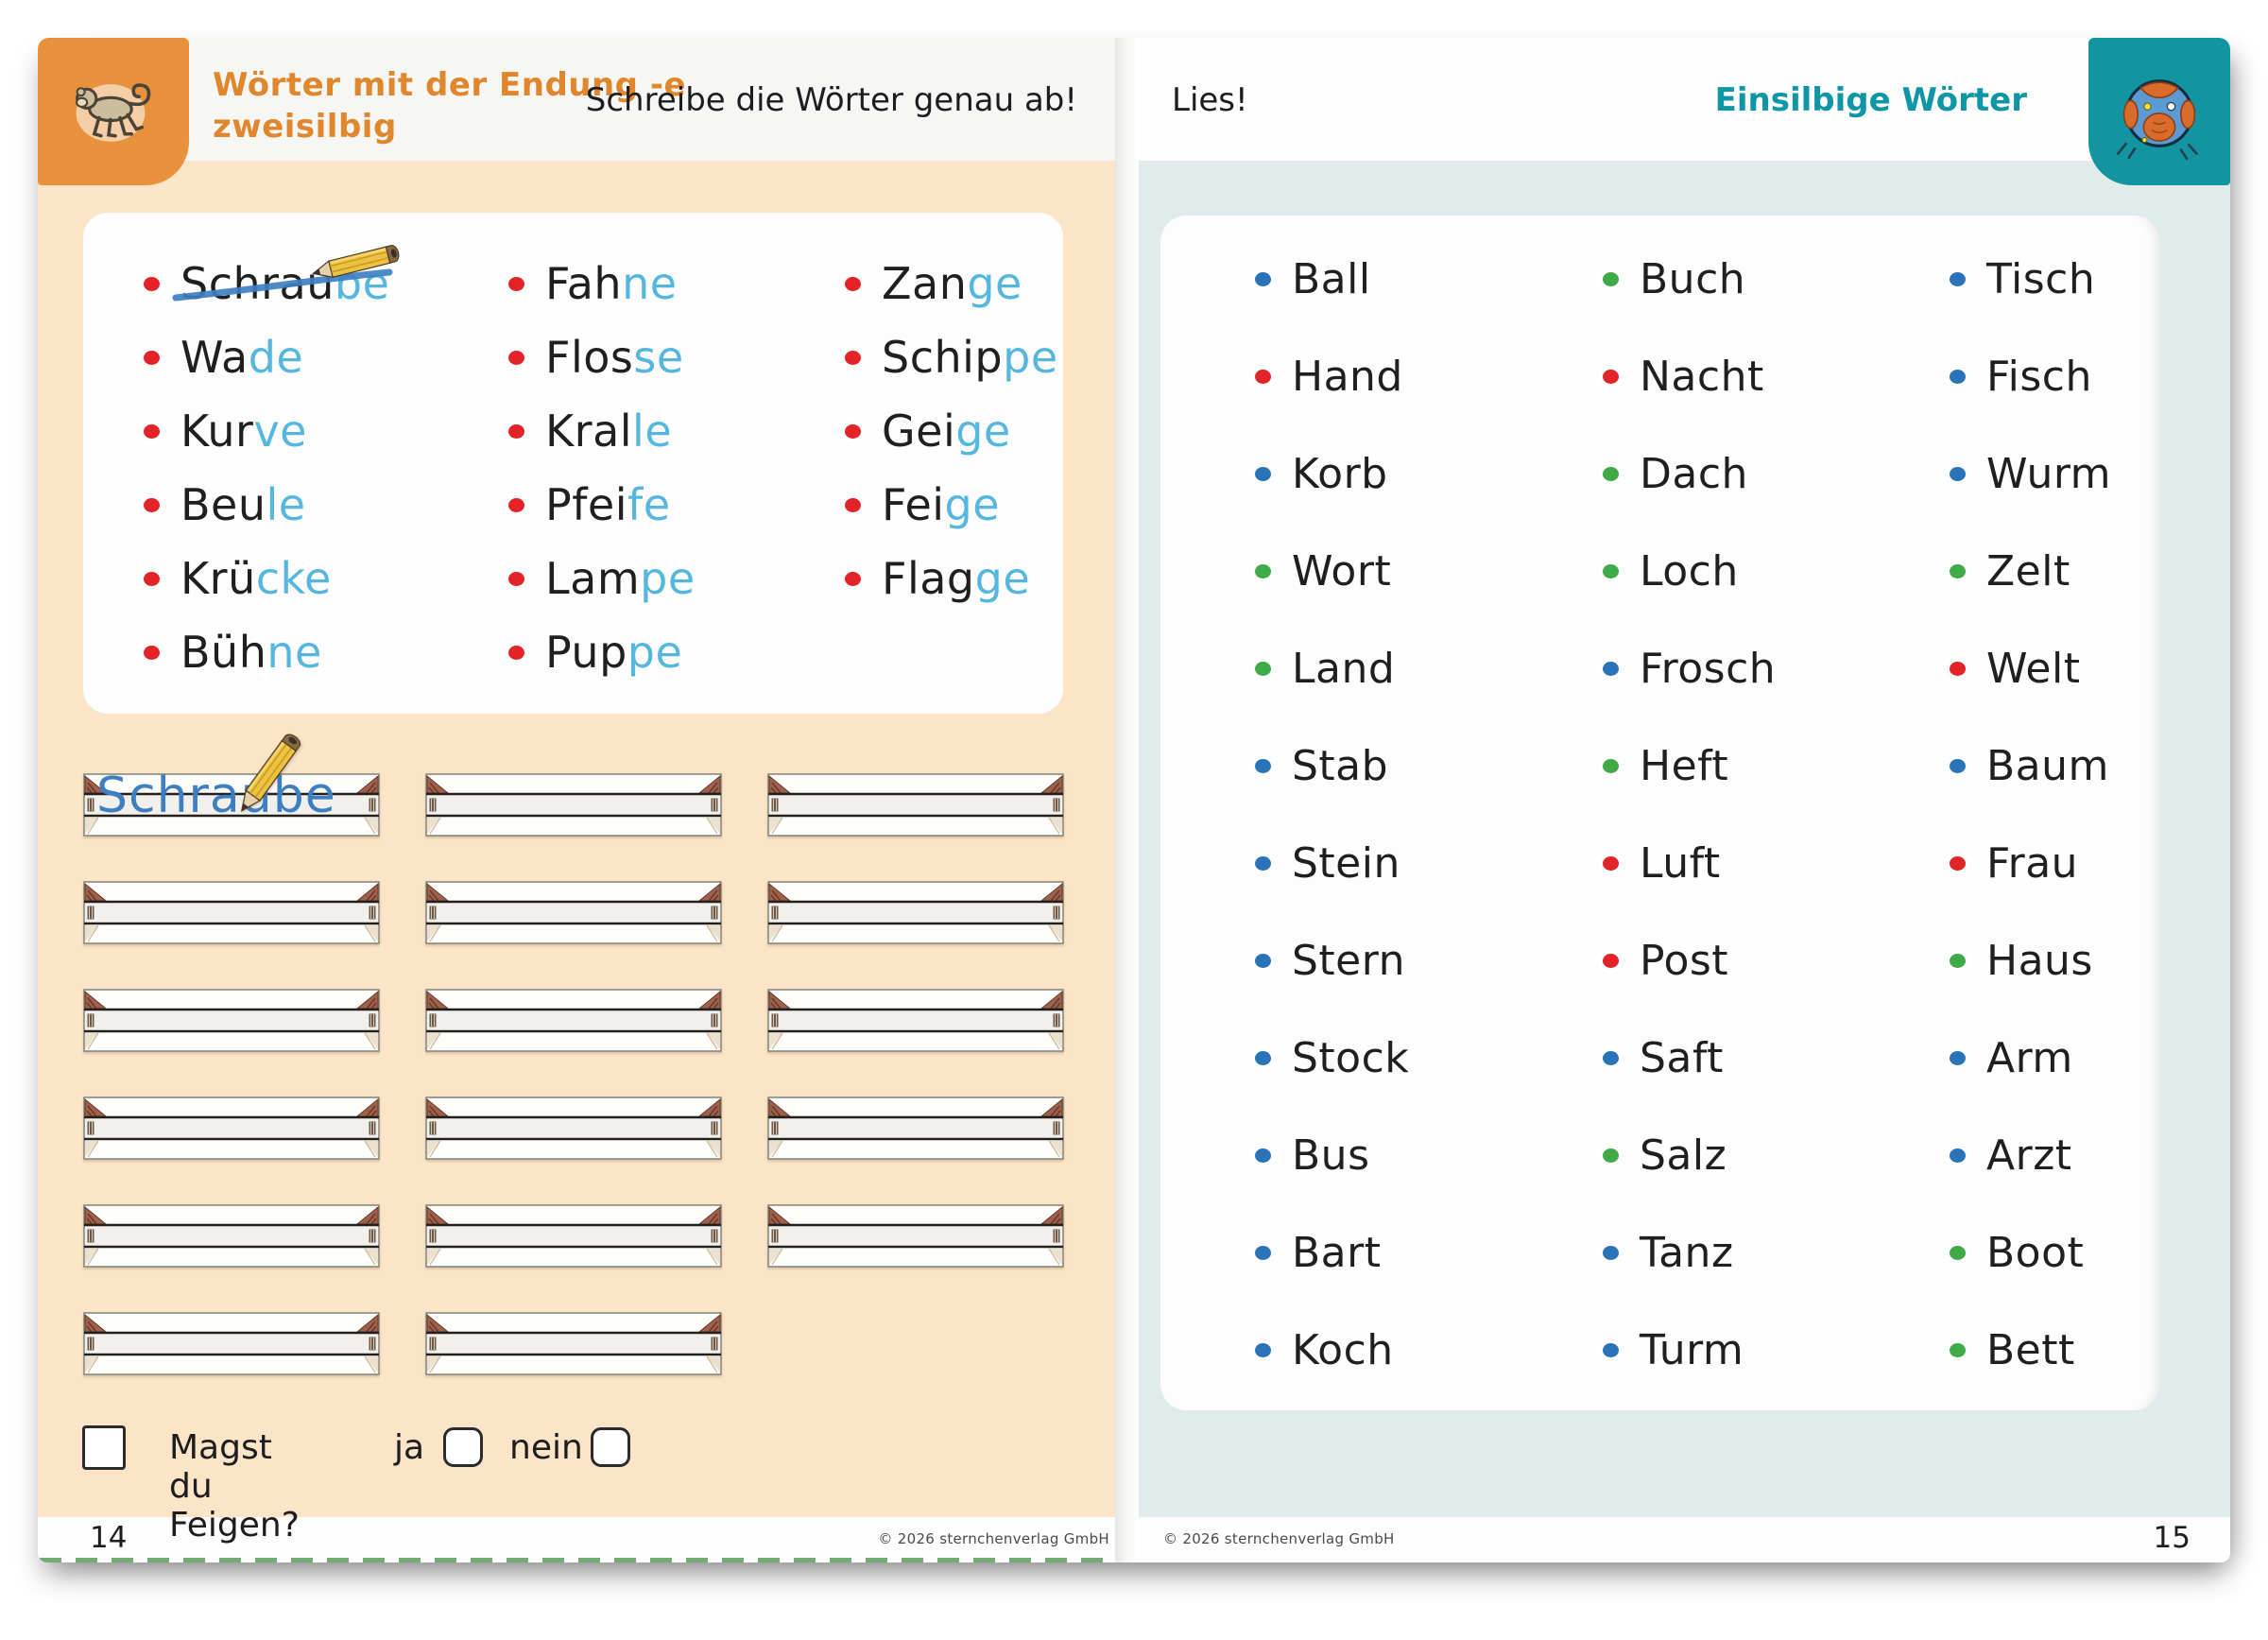 The image size is (2268, 1640). What do you see at coordinates (1684, 1539) in the screenshot?
I see `right-footer-band` at bounding box center [1684, 1539].